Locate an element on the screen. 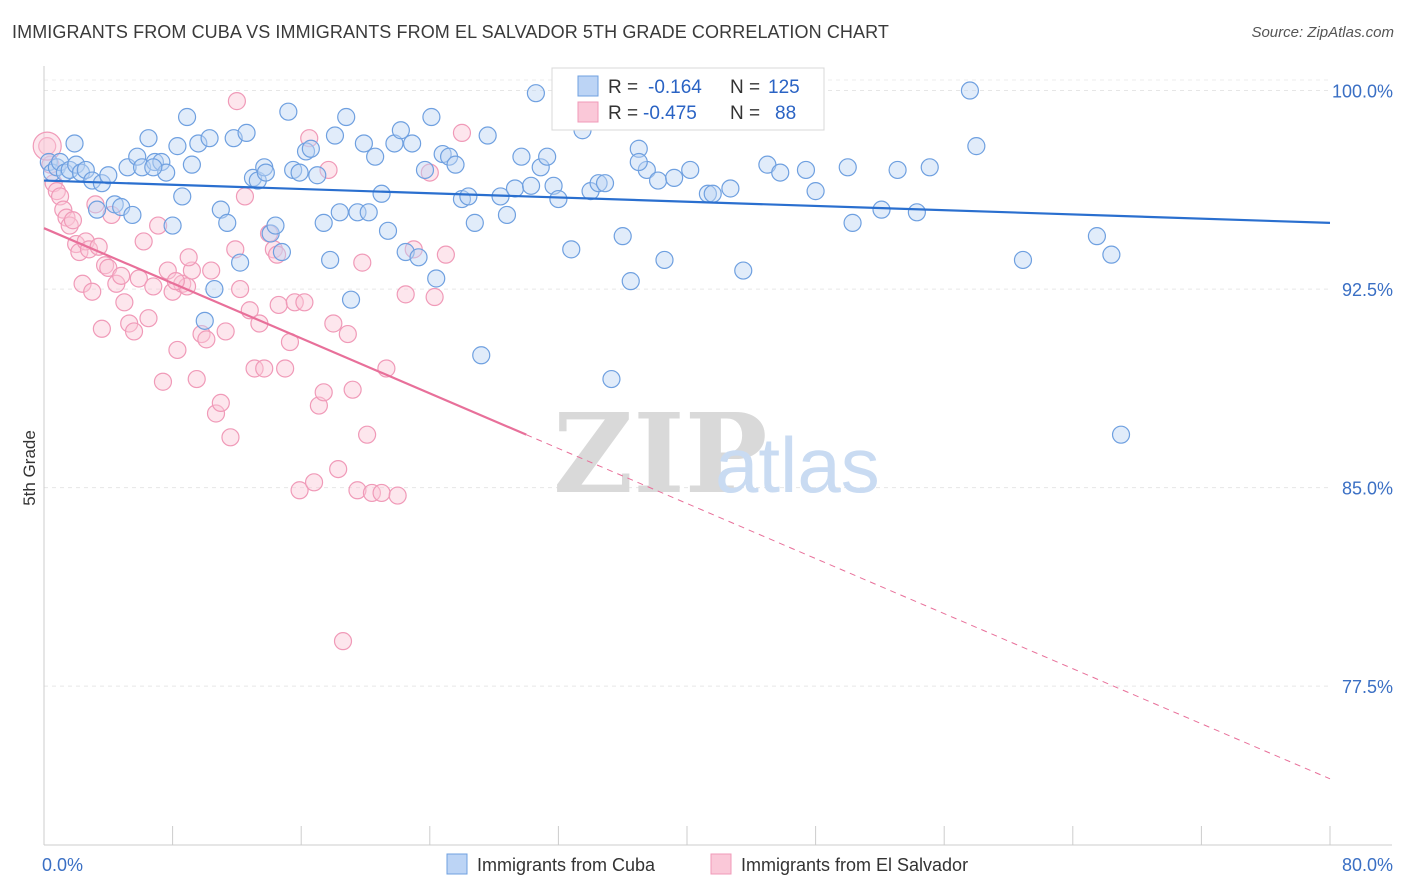  legend-r-label-cuba: R = is located at coordinates (623, 87).